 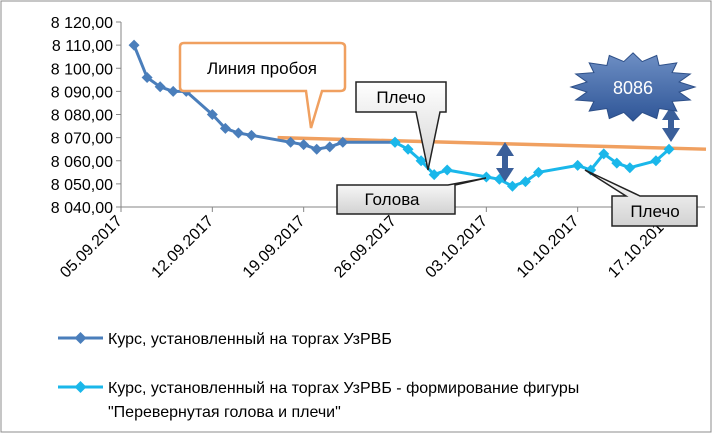 I want to click on shoulder-right-label: Плечо, so click(x=654, y=211).